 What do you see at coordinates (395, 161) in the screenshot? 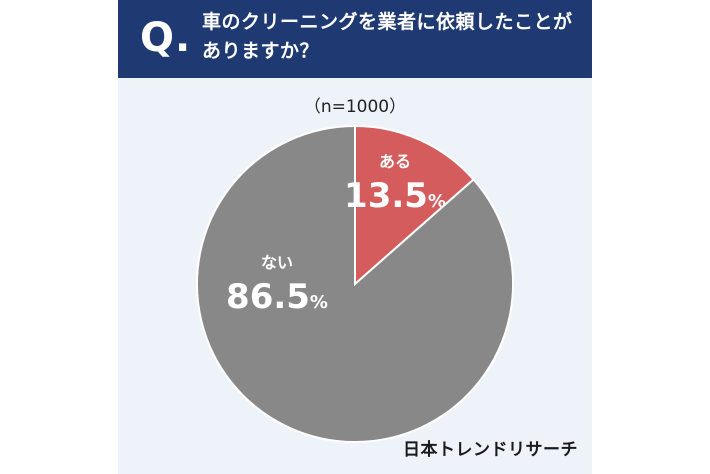
I see `slice-label-yes: ある` at bounding box center [395, 161].